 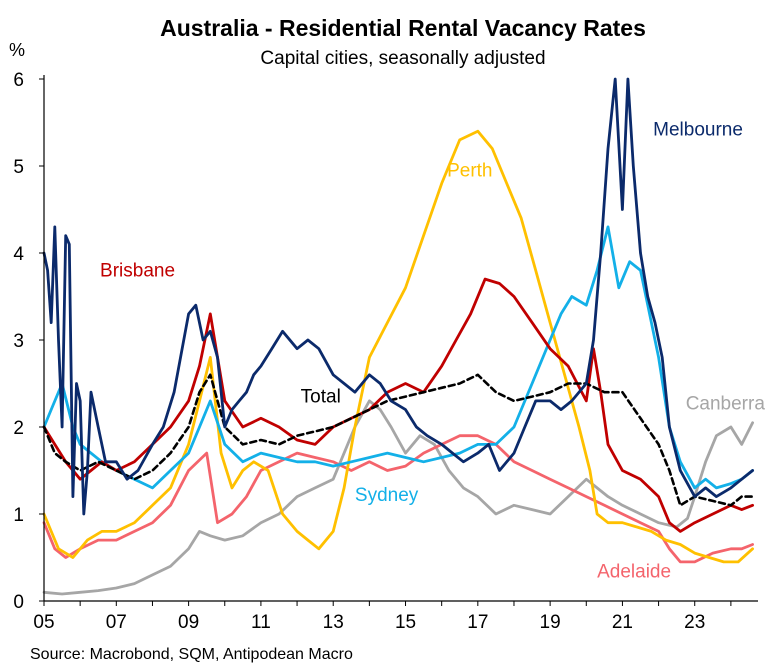 I want to click on chart-subtitle: Capital cities, seasonally adjusted, so click(x=402, y=58).